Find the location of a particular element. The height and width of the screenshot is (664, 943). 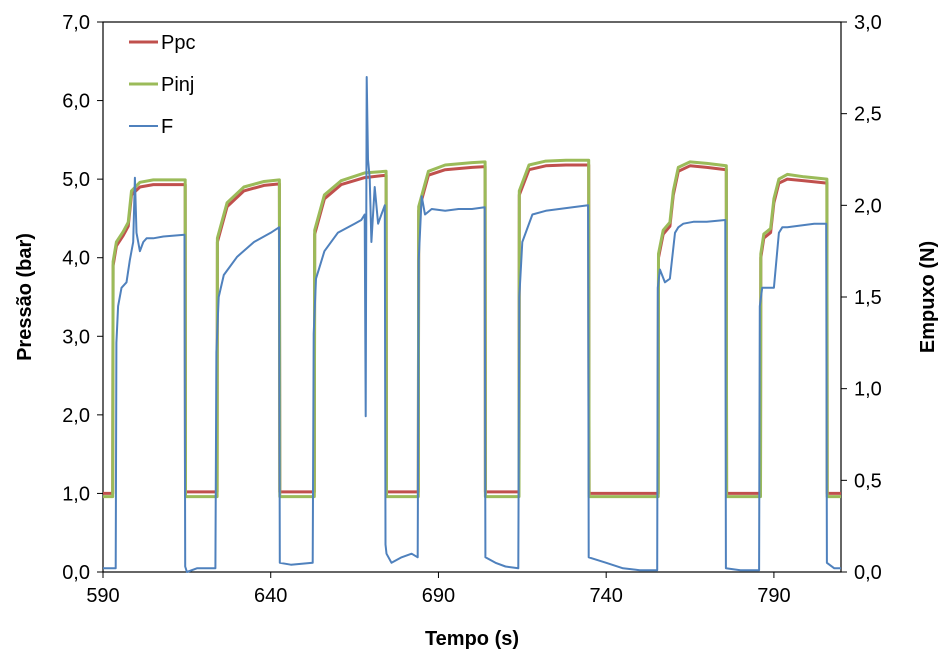

legend-label-ppc: Ppc is located at coordinates (178, 43).